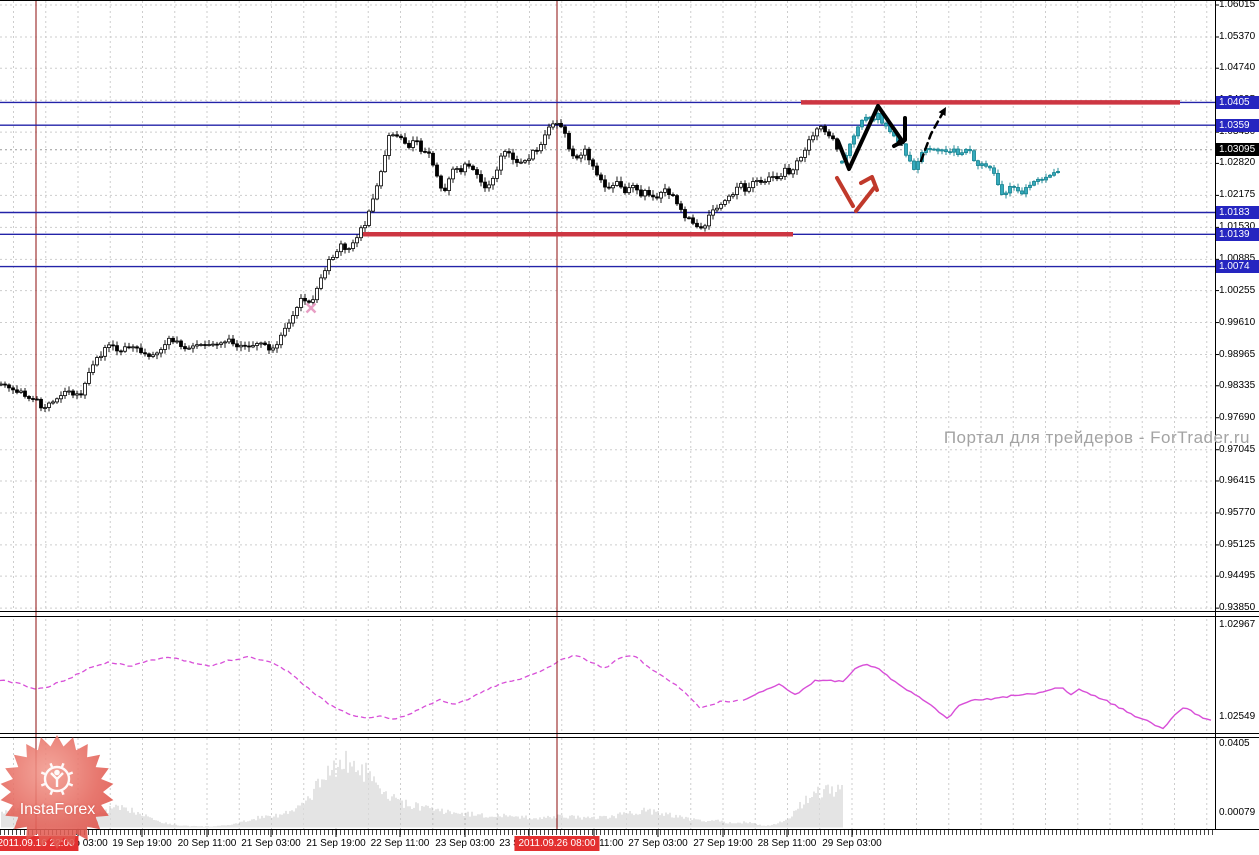 The image size is (1259, 855). What do you see at coordinates (1237, 290) in the screenshot?
I see `price-tick-label: 1.00255` at bounding box center [1237, 290].